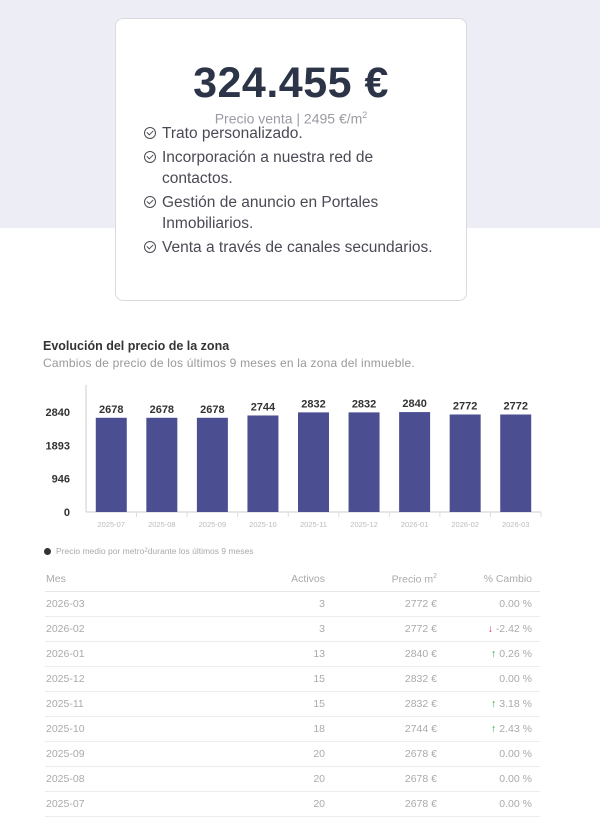 The height and width of the screenshot is (817, 600). What do you see at coordinates (292, 604) in the screenshot?
I see `table-row: 2026-03 3 2772 € 0.00 %` at bounding box center [292, 604].